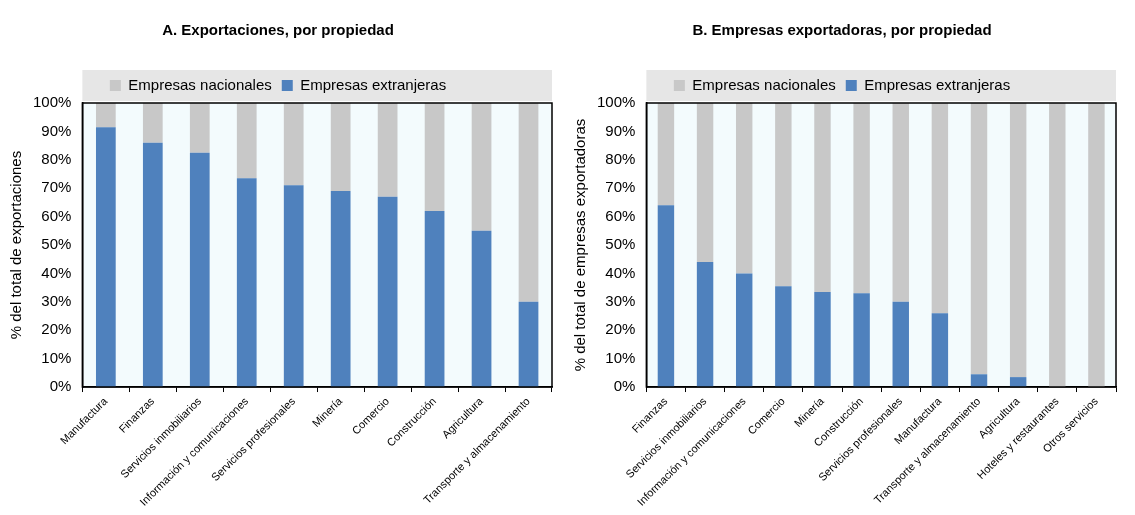  I want to click on y-axis-title: % del total de exportaciones, so click(16, 245).